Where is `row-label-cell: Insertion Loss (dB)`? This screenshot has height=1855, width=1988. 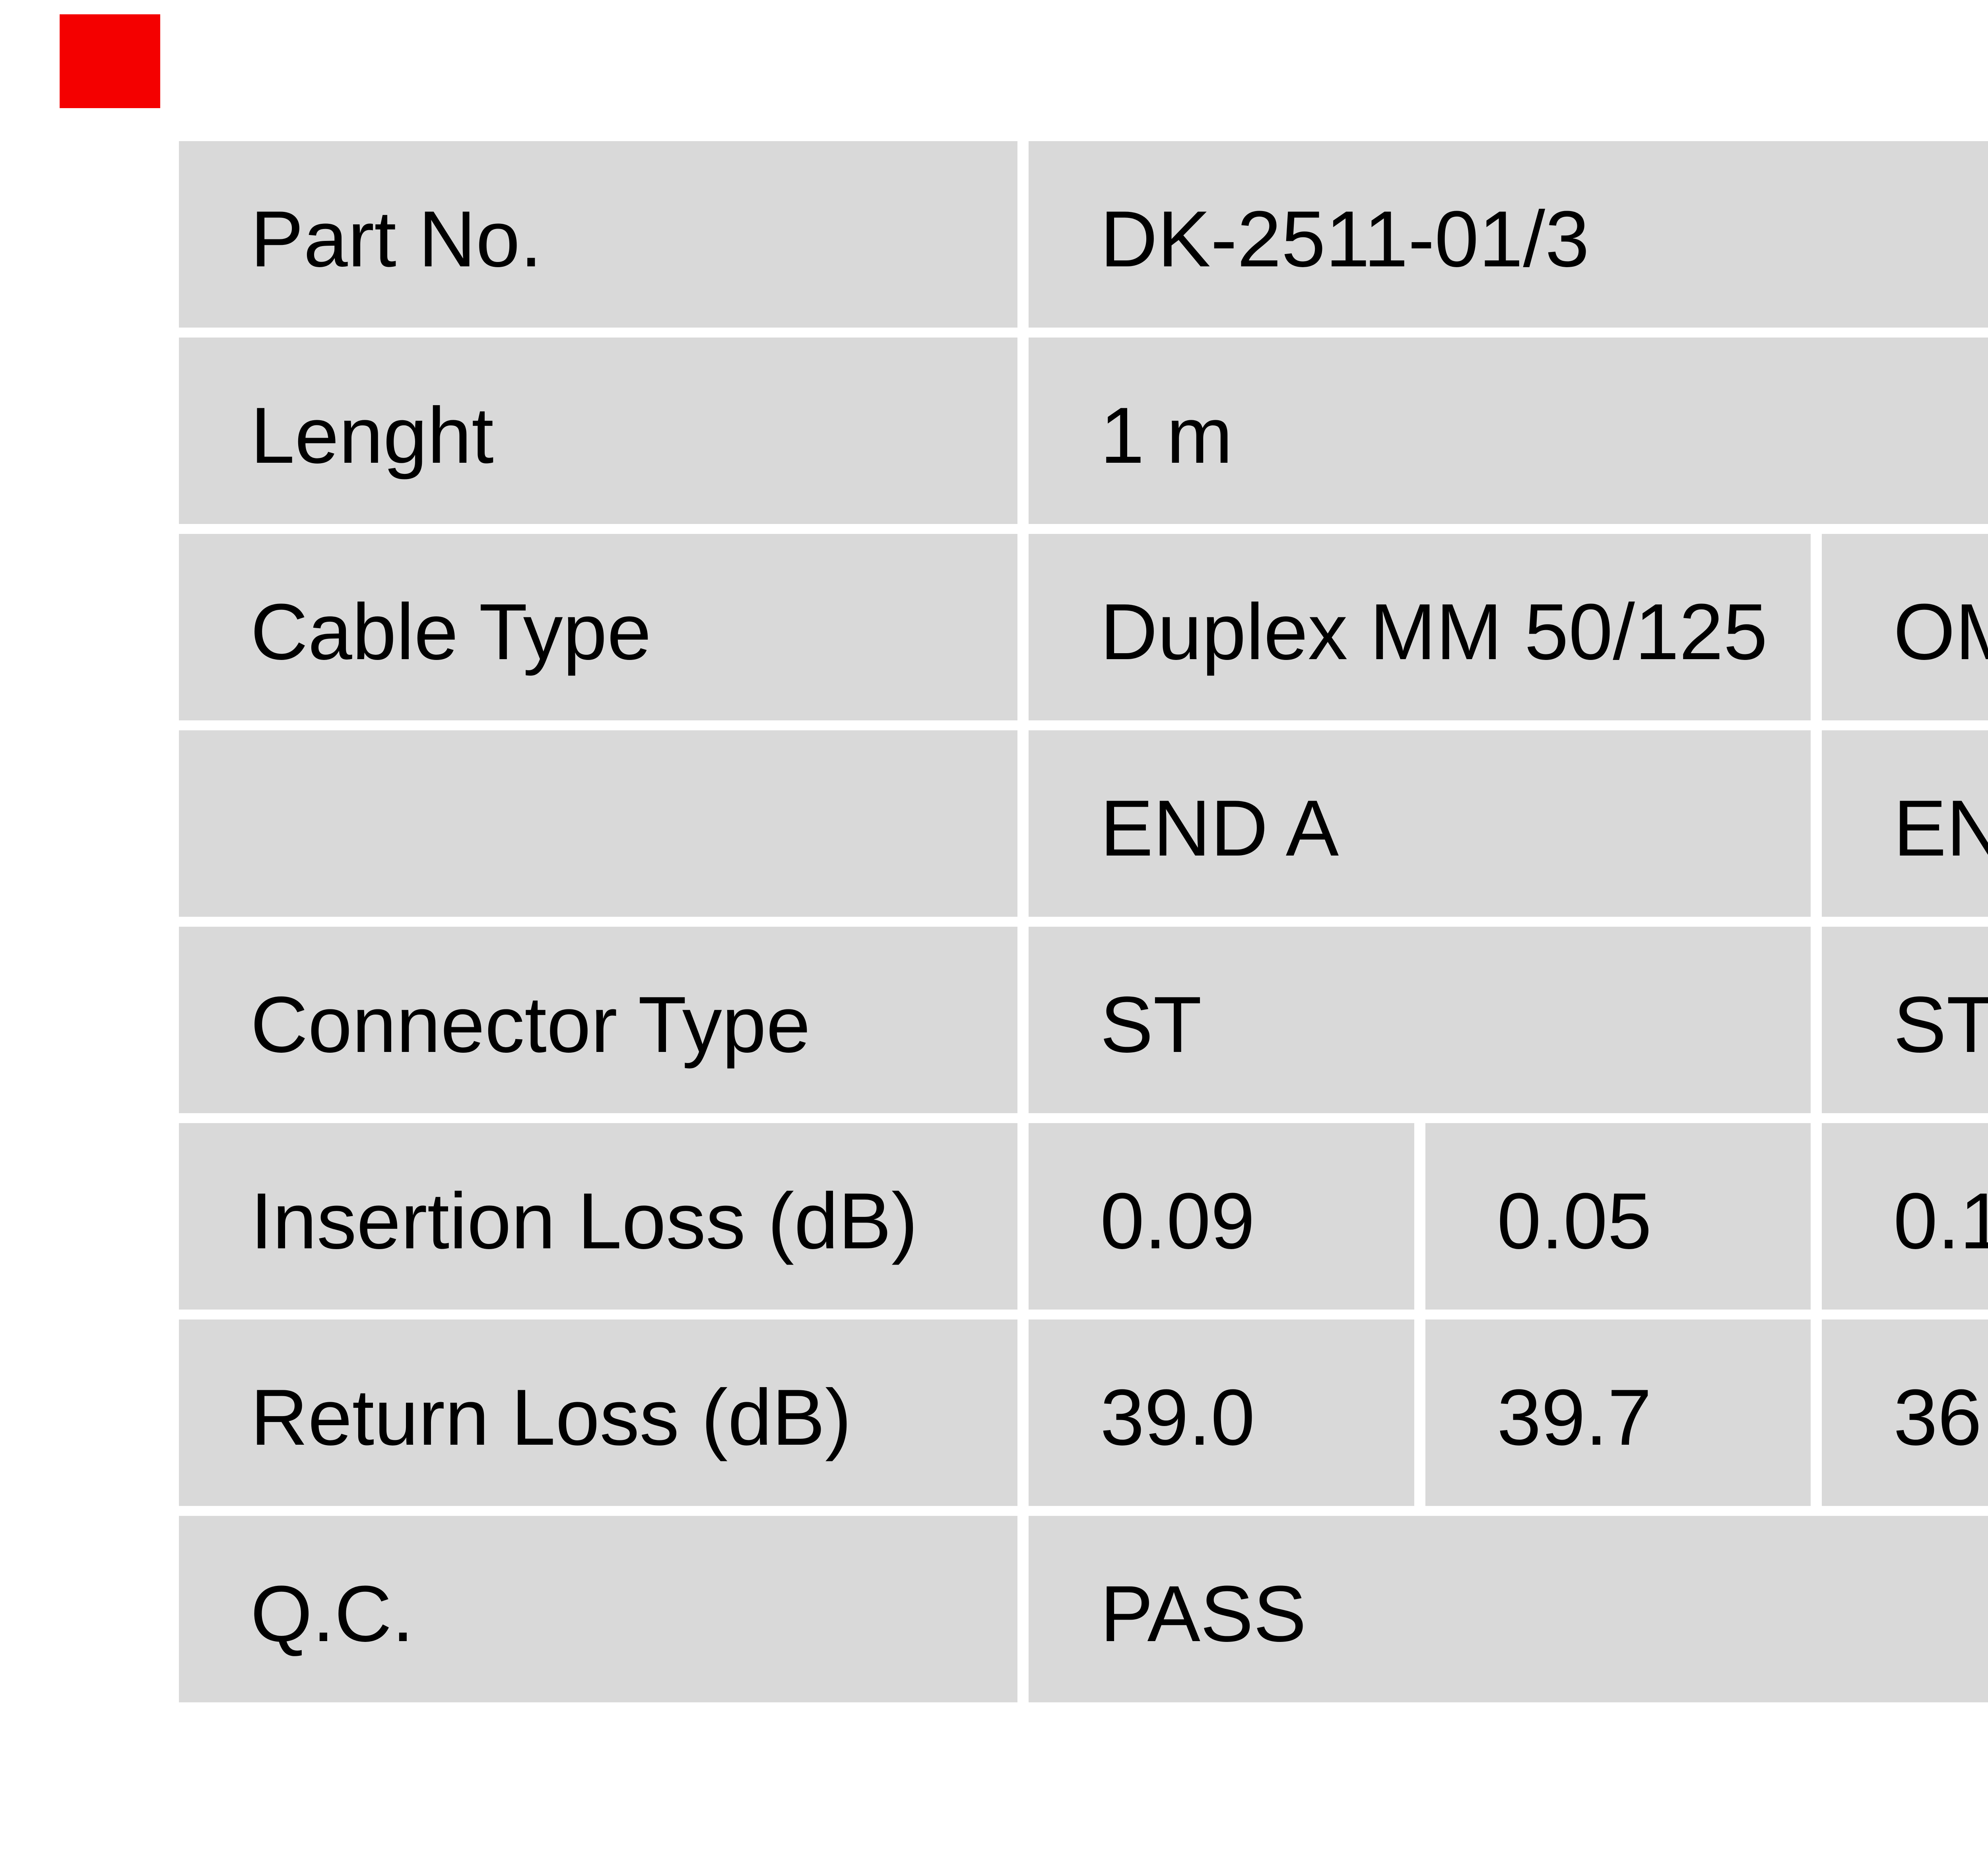
row-label-cell: Insertion Loss (dB) is located at coordinates (598, 1216).